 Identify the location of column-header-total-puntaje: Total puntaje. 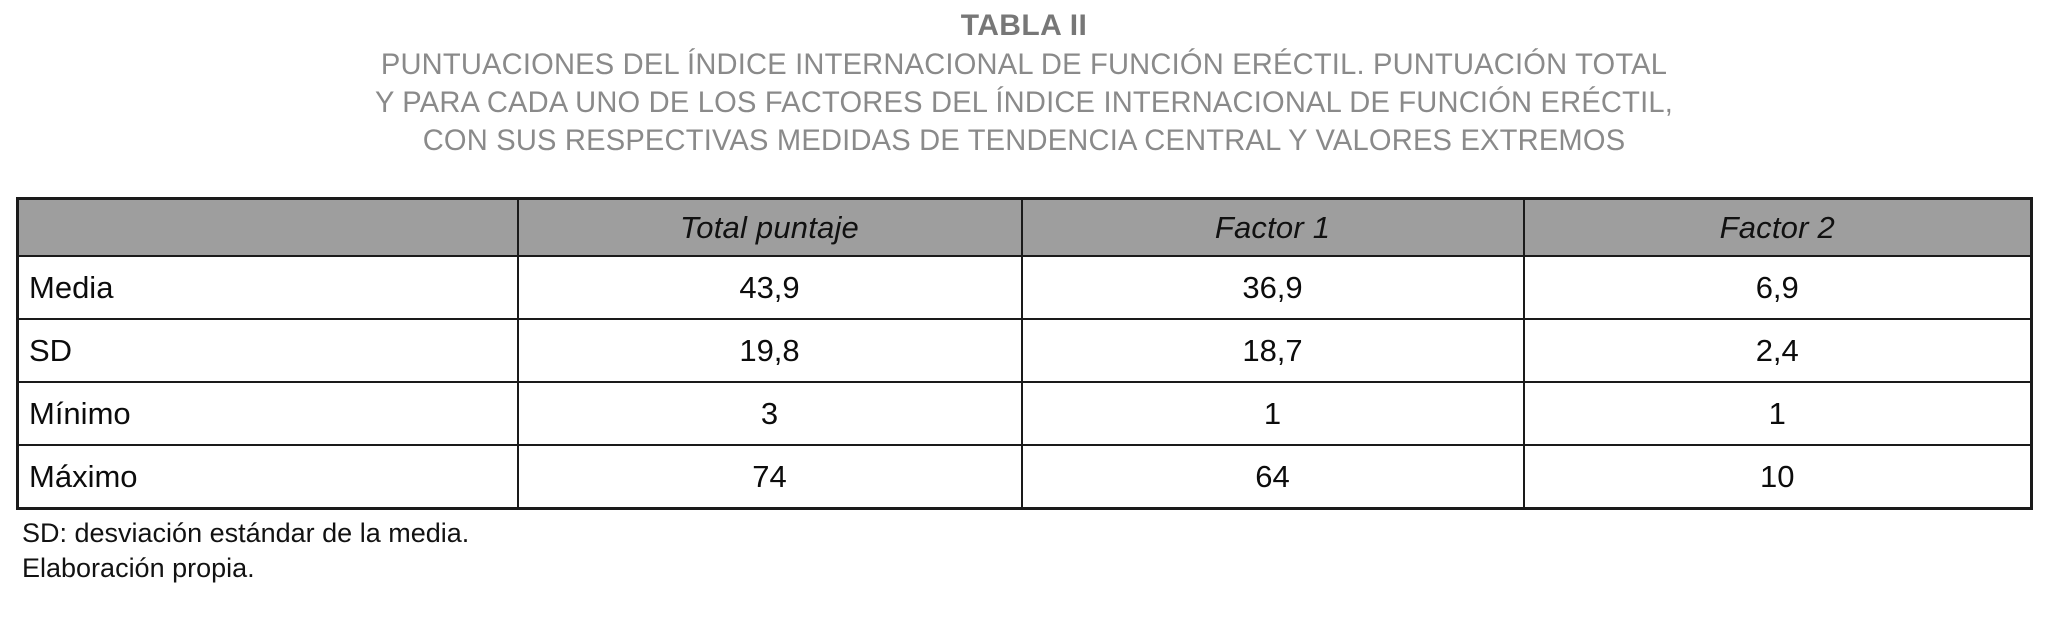
(769, 227).